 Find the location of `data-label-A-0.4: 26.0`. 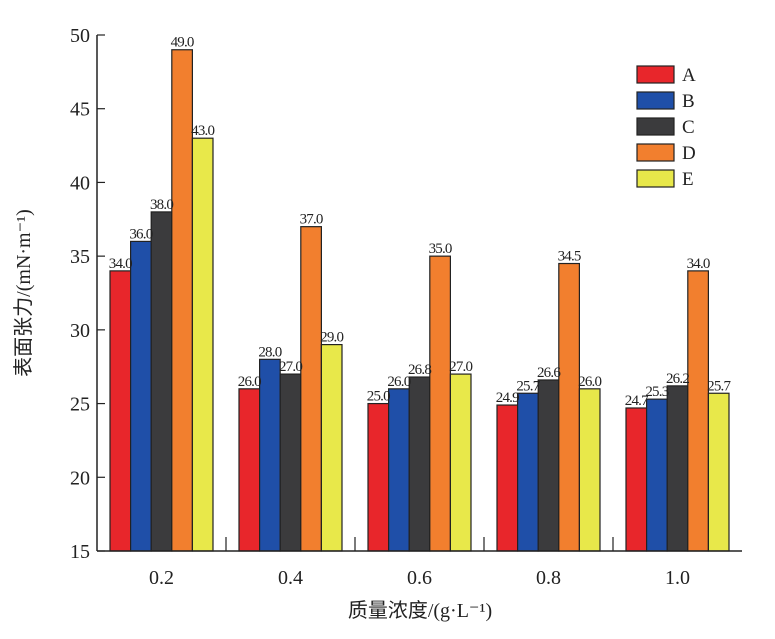

data-label-A-0.4: 26.0 is located at coordinates (249, 382).